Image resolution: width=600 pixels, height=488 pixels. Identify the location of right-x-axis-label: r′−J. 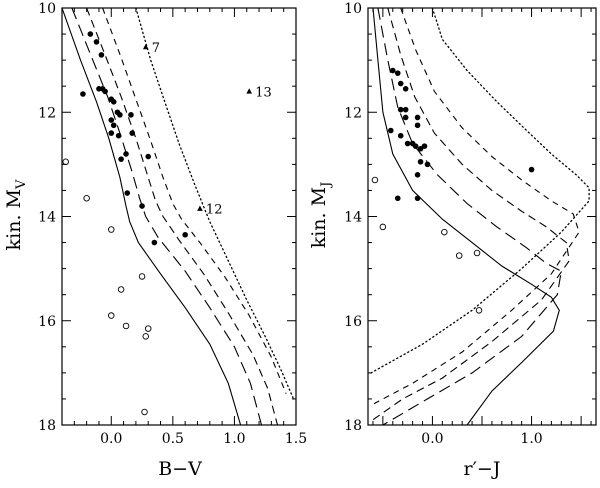
(482, 469).